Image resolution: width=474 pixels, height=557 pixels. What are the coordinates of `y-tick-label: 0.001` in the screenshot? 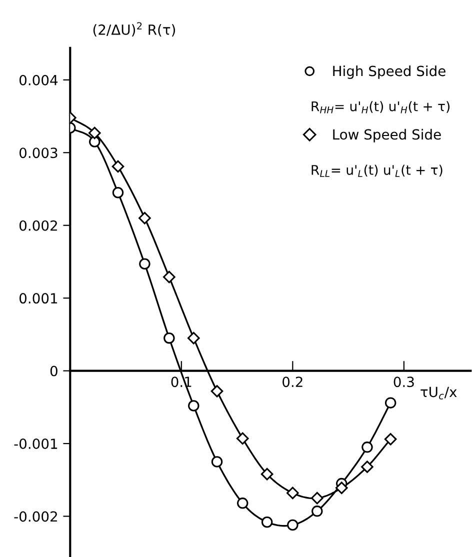 It's located at (39, 298).